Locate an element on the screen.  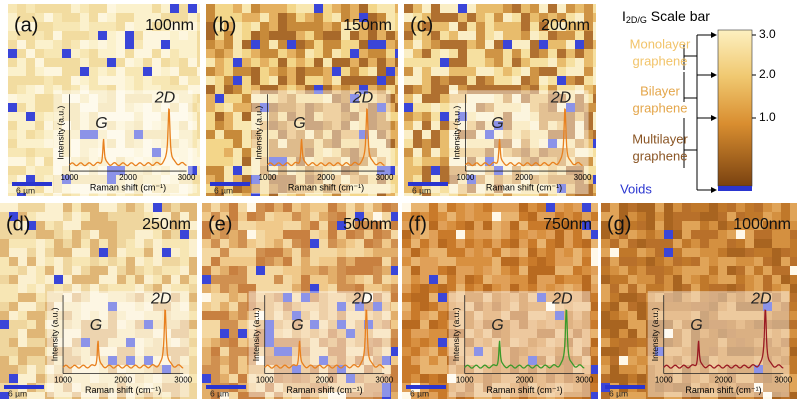
panel-label: (c) is located at coordinates (421, 25).